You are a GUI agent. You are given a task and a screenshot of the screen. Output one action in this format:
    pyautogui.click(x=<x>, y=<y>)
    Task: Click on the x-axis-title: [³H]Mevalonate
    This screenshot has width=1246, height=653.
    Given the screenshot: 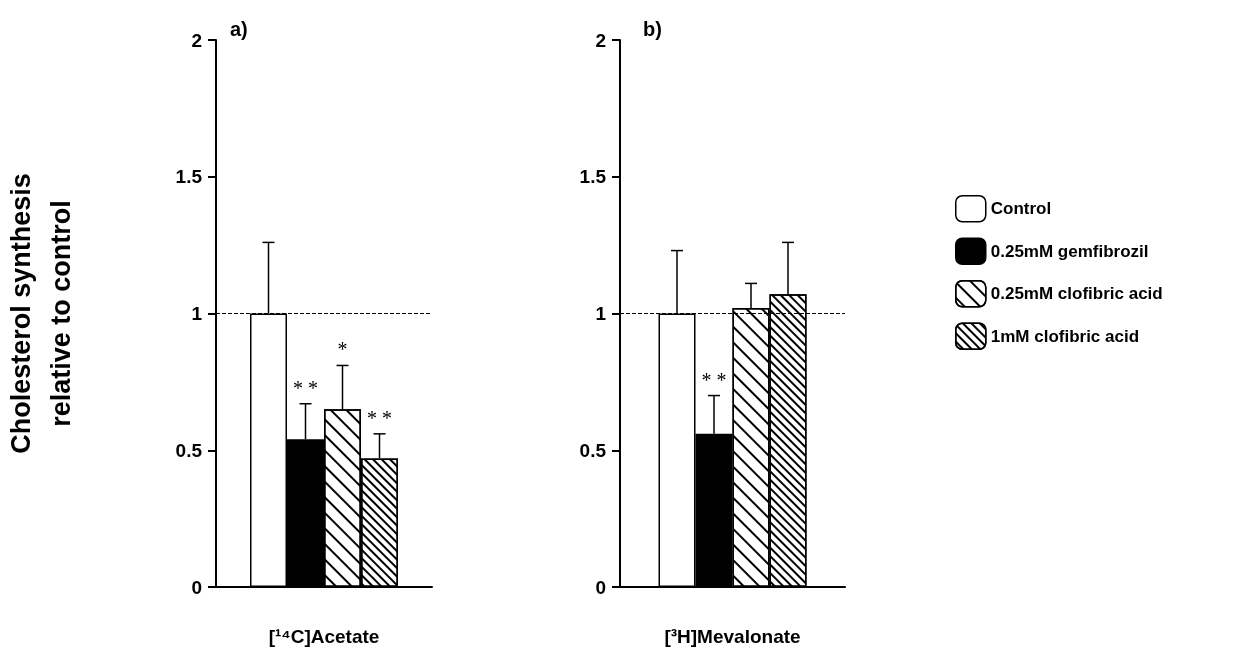 What is the action you would take?
    pyautogui.click(x=732, y=636)
    